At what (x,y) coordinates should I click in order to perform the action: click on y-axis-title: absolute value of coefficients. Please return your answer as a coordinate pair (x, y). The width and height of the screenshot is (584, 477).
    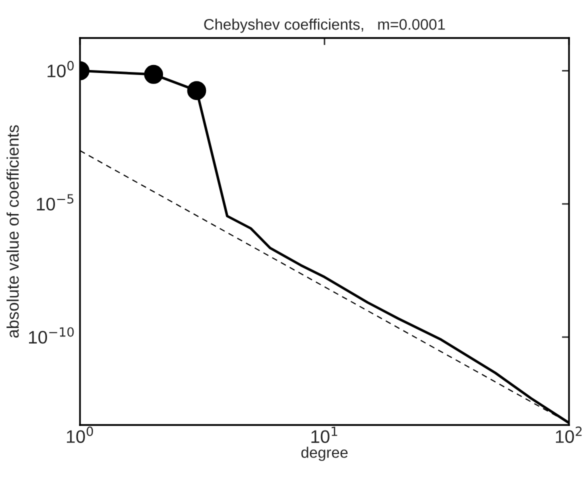
    Looking at the image, I should click on (12, 231).